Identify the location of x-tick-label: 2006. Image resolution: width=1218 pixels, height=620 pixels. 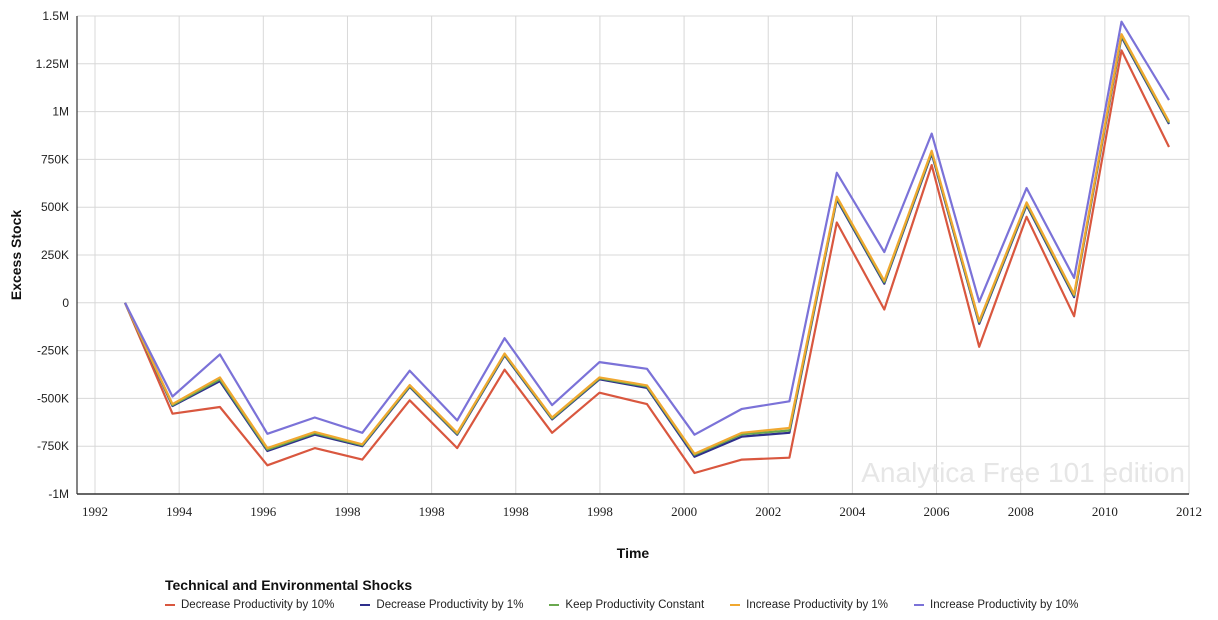
(937, 511).